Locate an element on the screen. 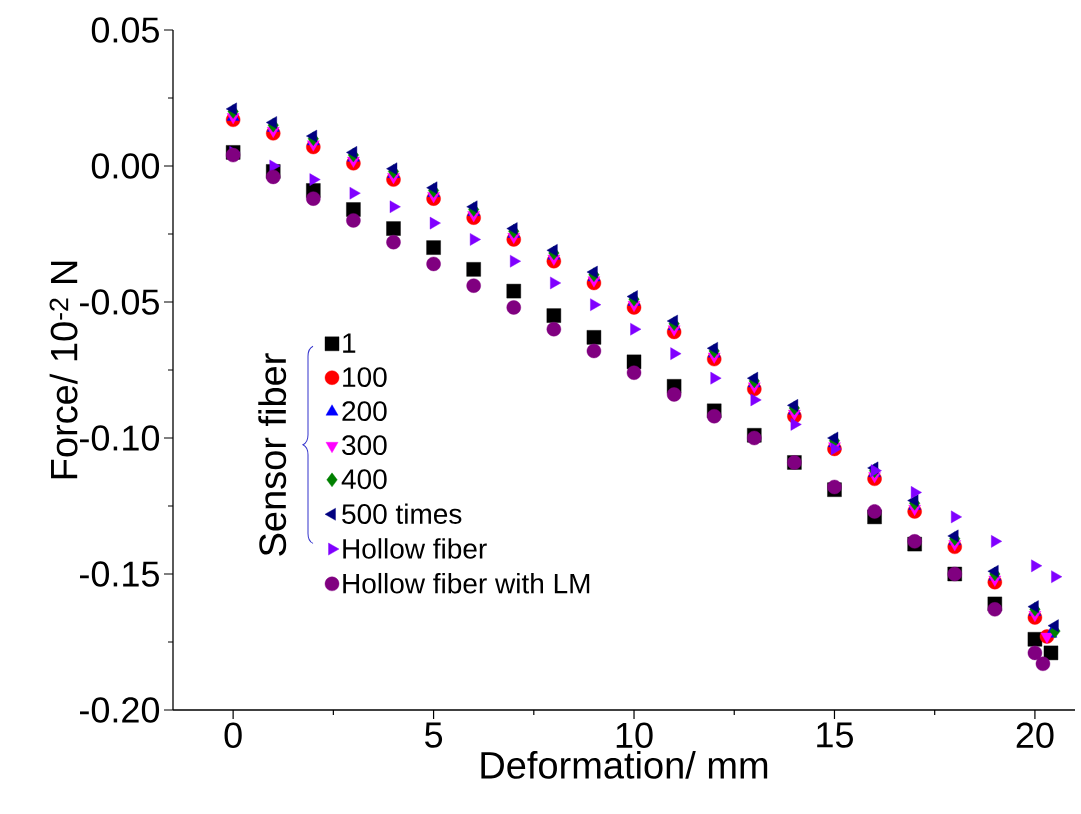 This screenshot has height=814, width=1081. legend-label: 200 is located at coordinates (364, 411).